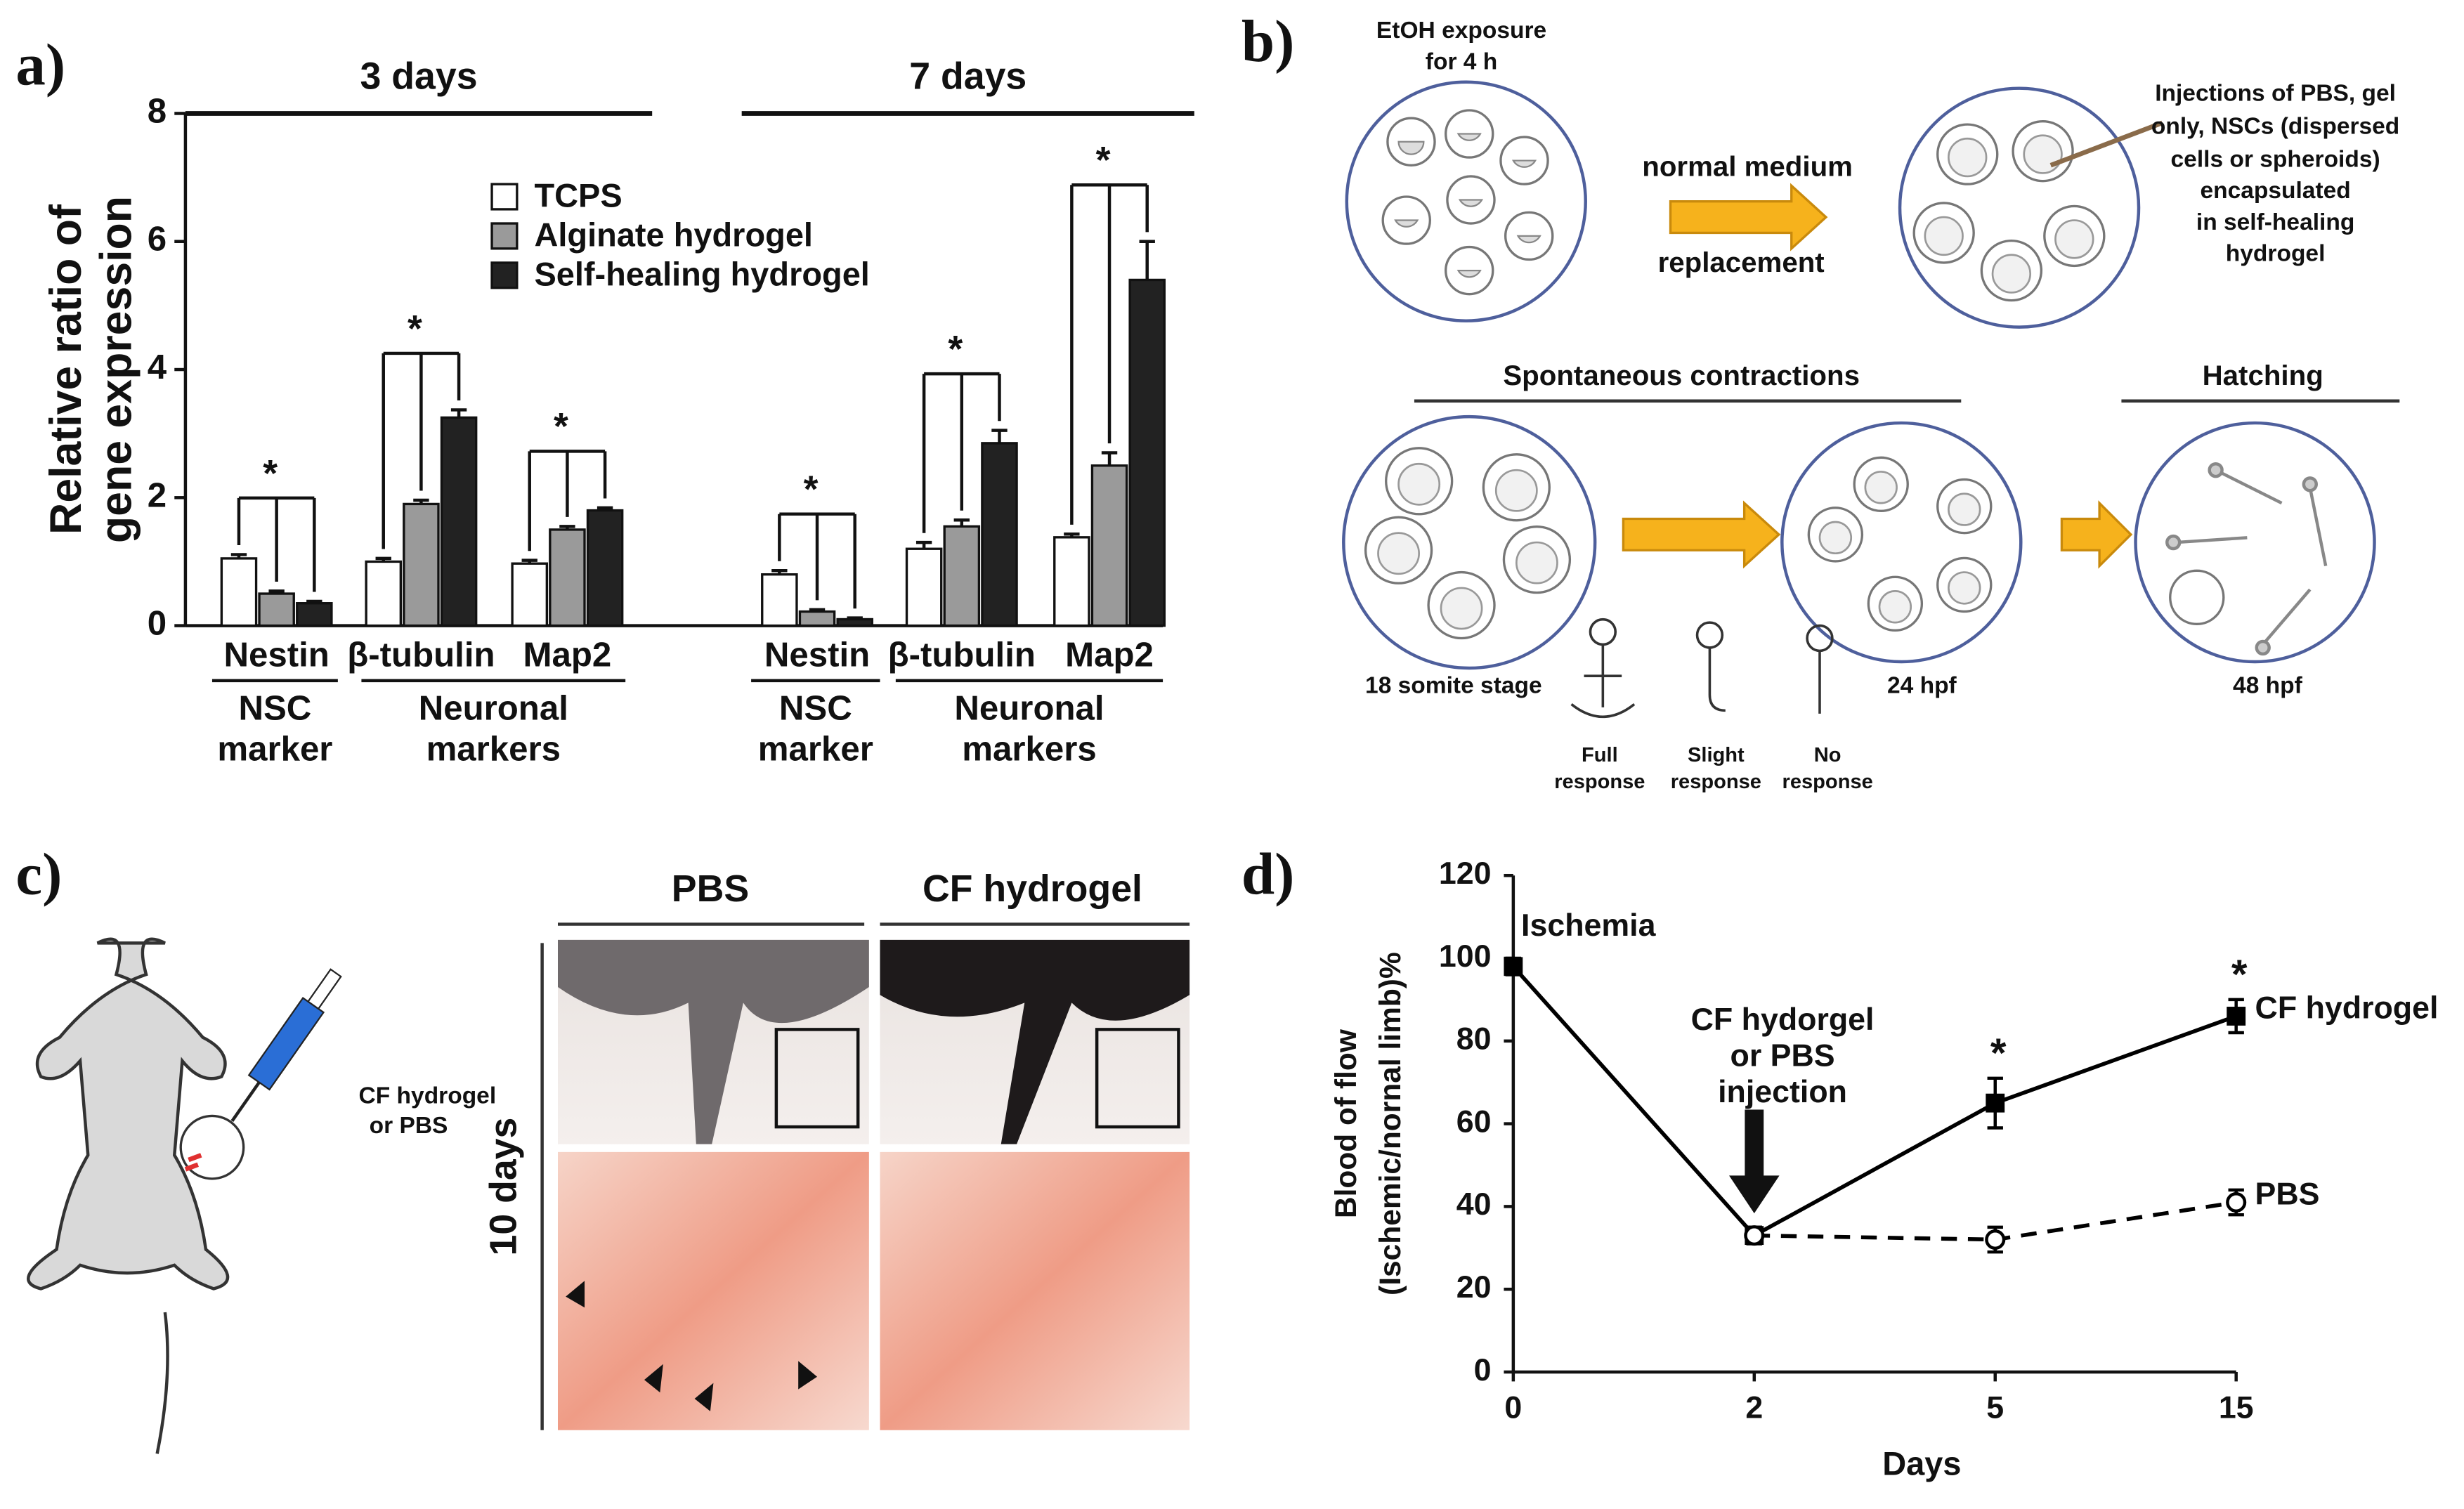 The height and width of the screenshot is (1509, 2464). What do you see at coordinates (2347, 1008) in the screenshot?
I see `series-label: CF hydrogel` at bounding box center [2347, 1008].